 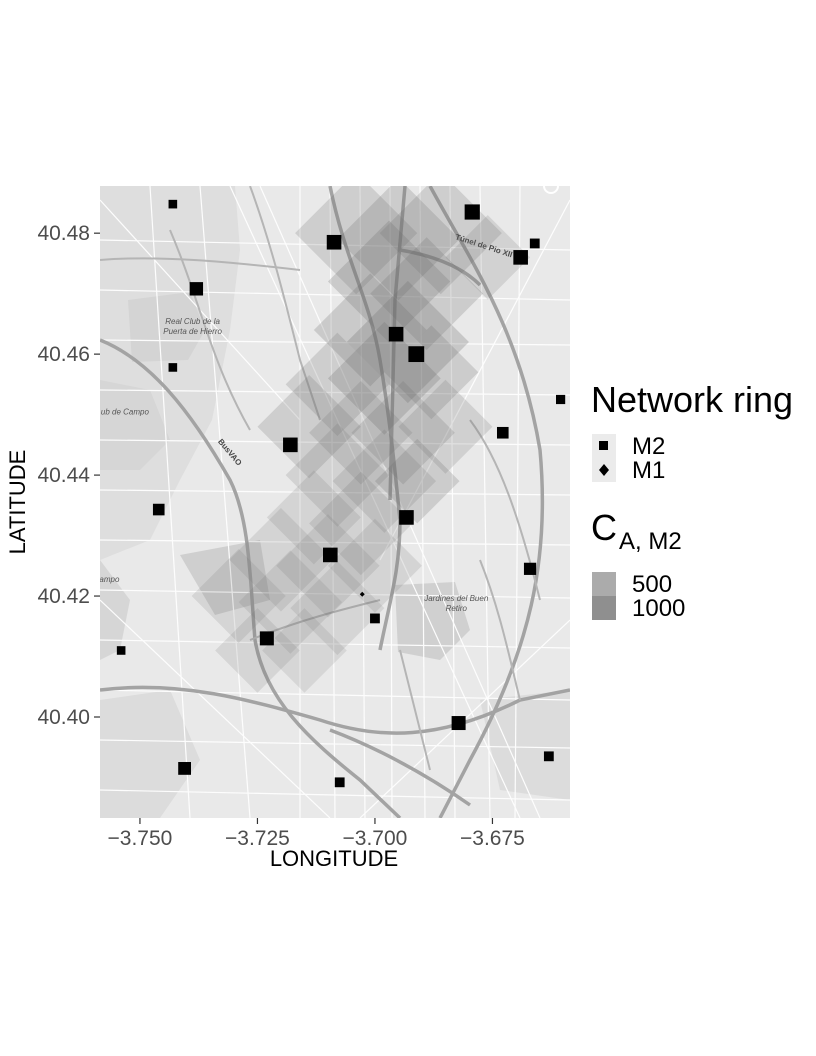 What do you see at coordinates (492, 838) in the screenshot?
I see `x-tick-label: −3.675` at bounding box center [492, 838].